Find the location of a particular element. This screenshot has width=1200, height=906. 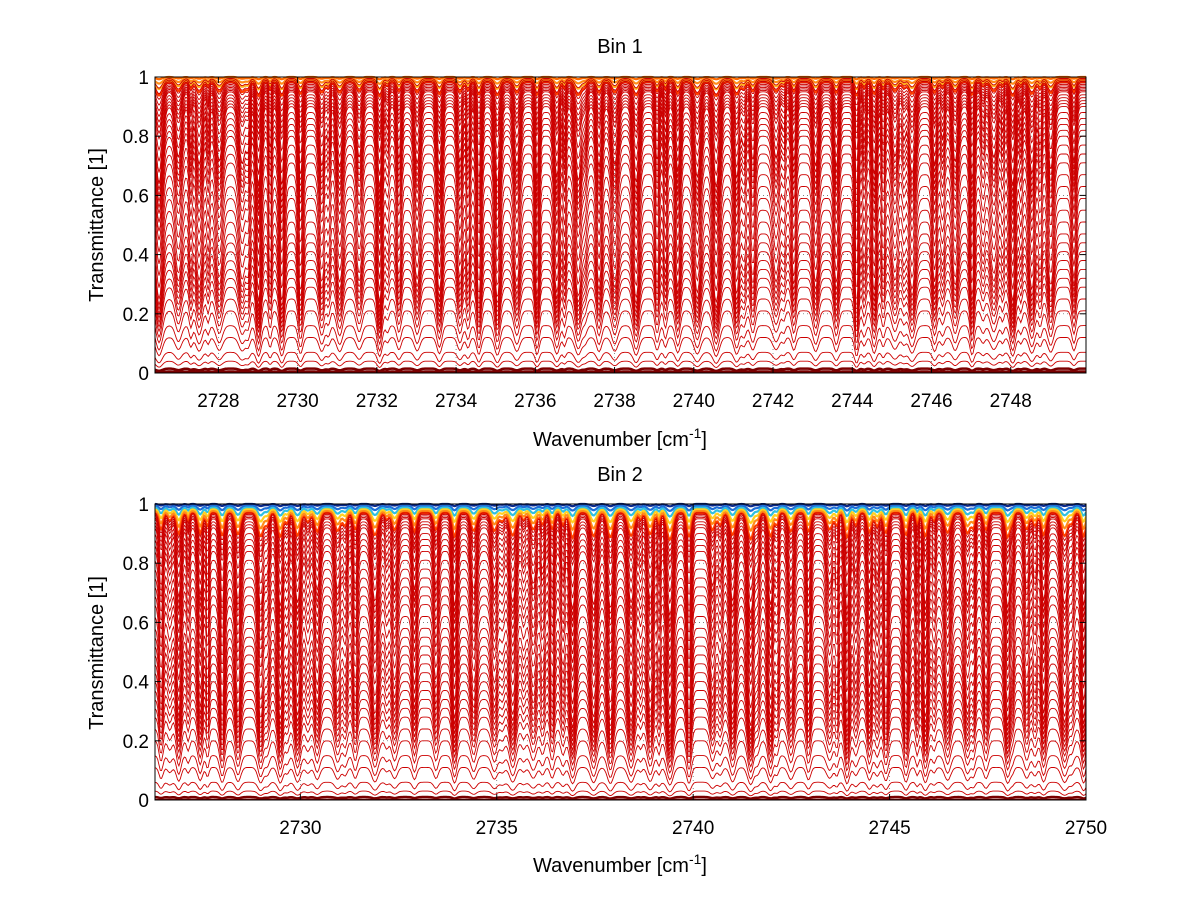

x-tick-label: 2732 is located at coordinates (377, 401).